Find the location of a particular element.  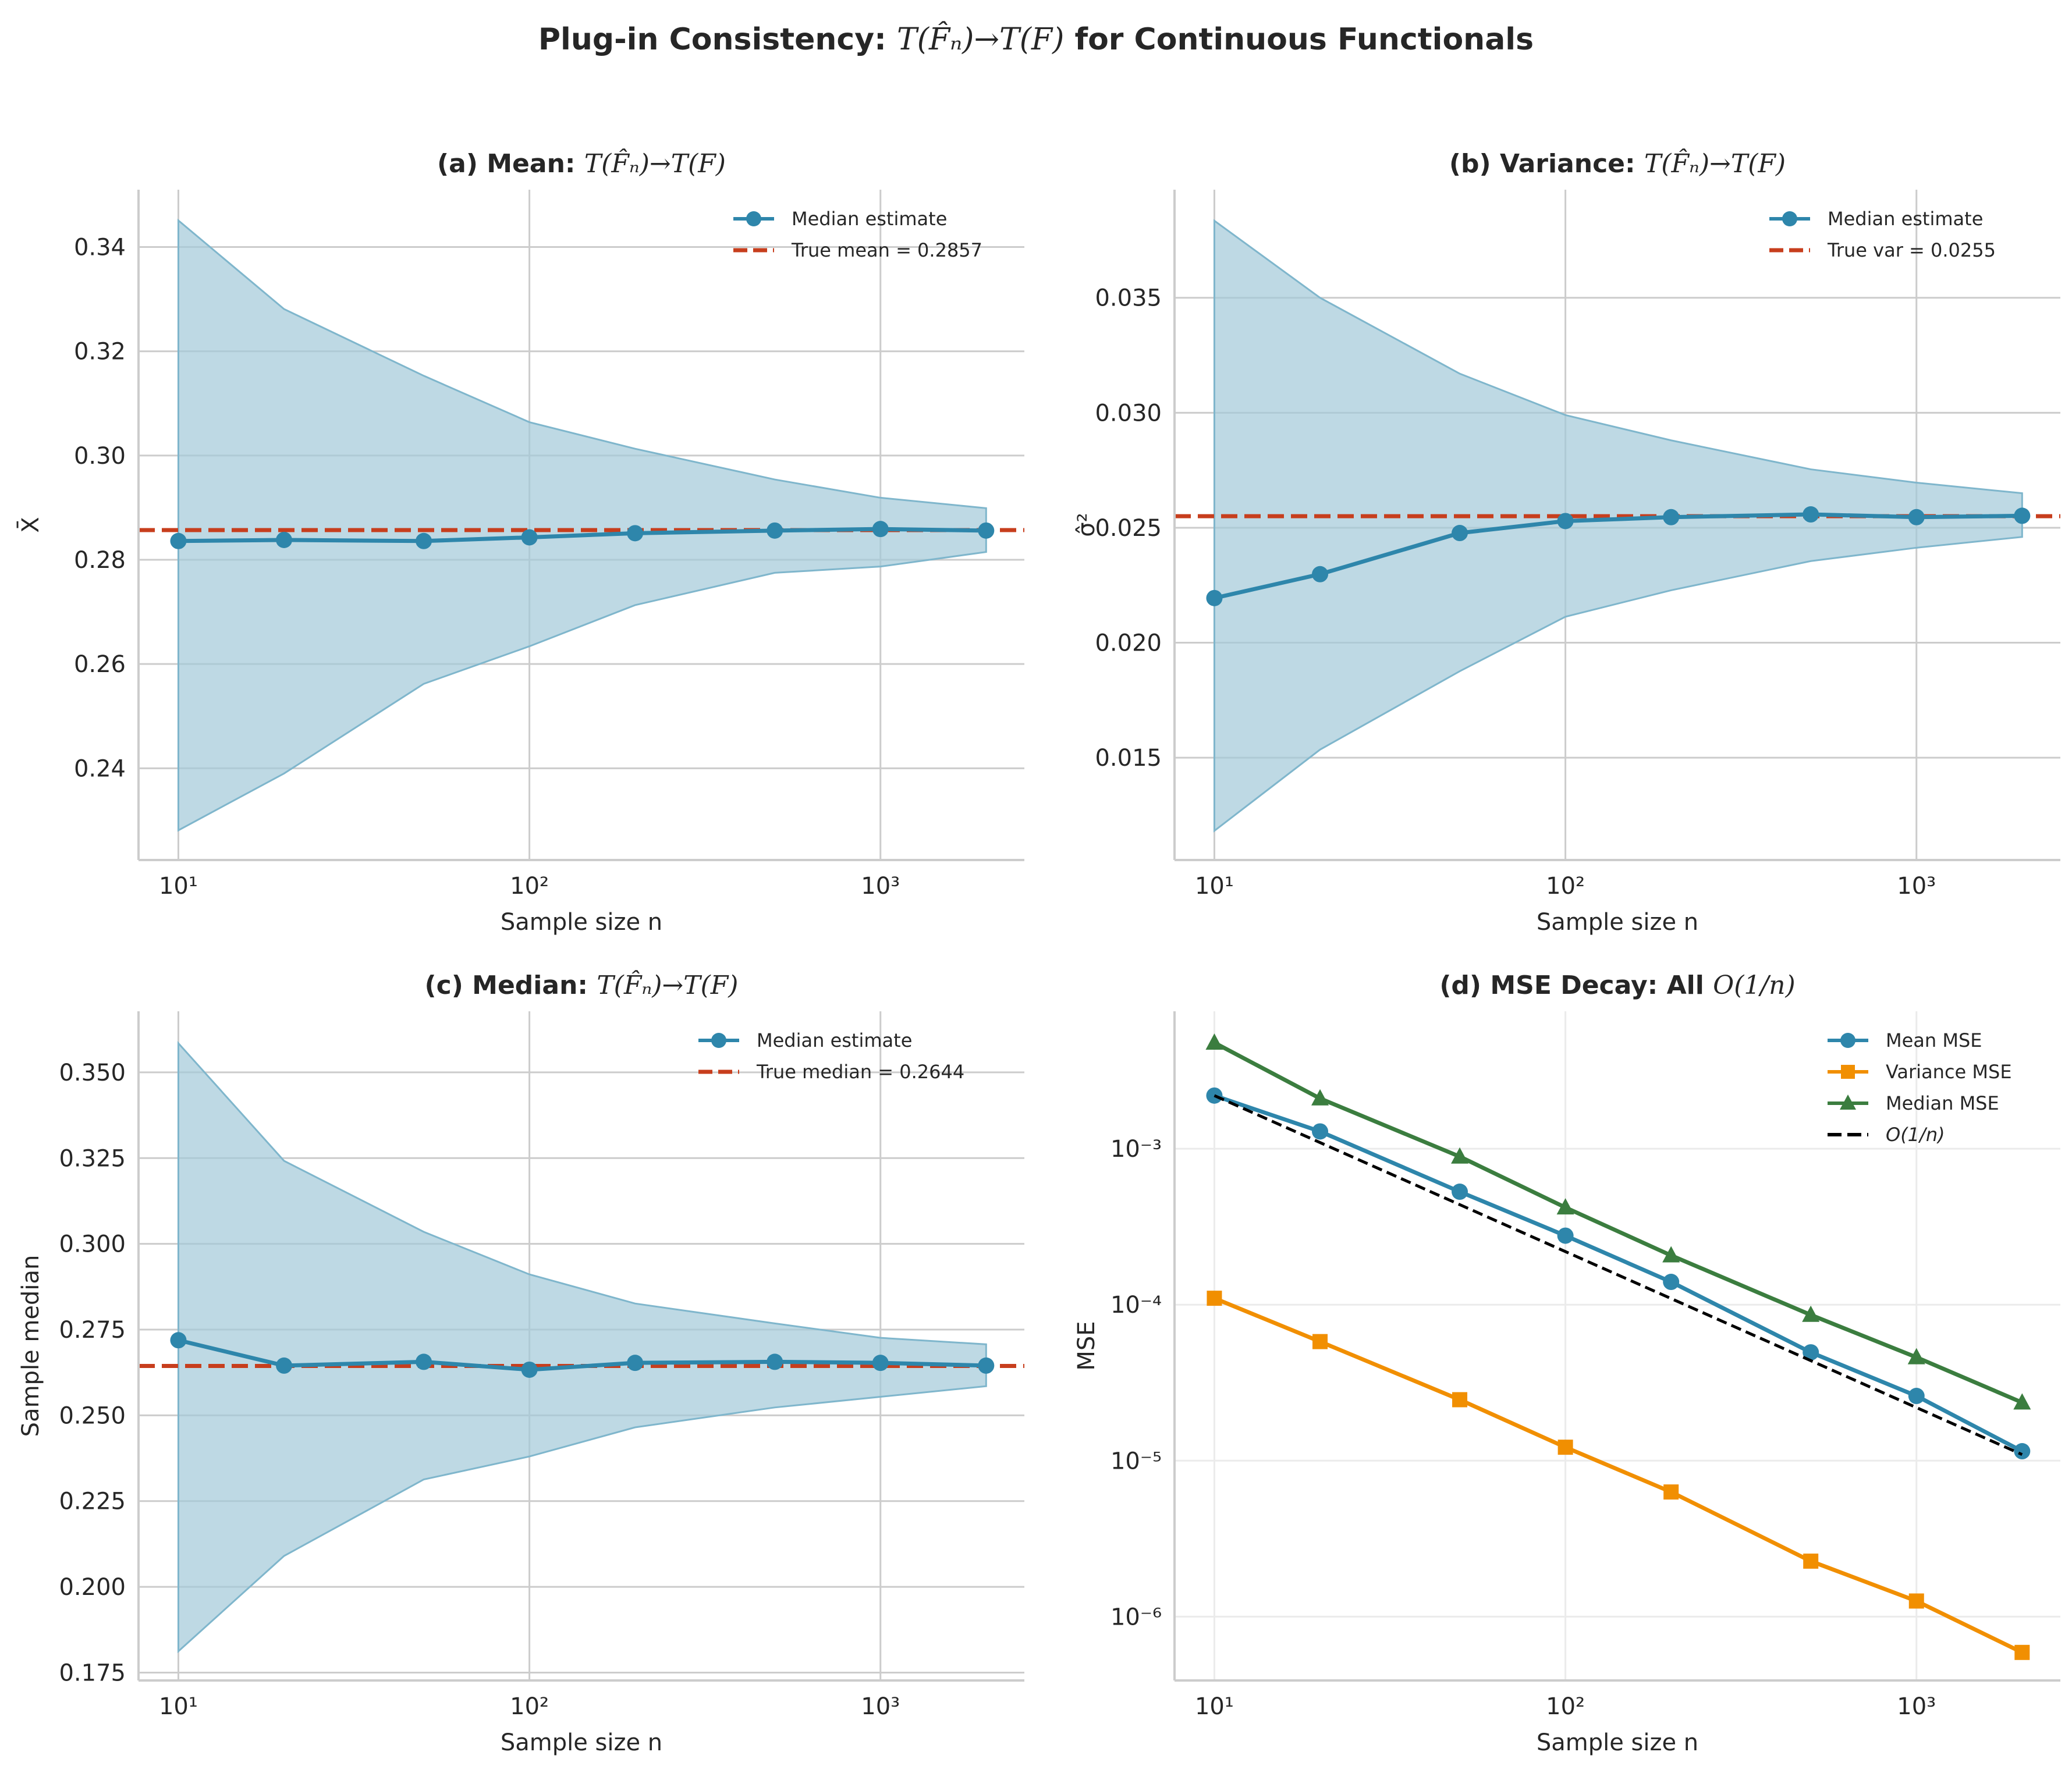

series-line-o-1-n- is located at coordinates (1618, 1275).